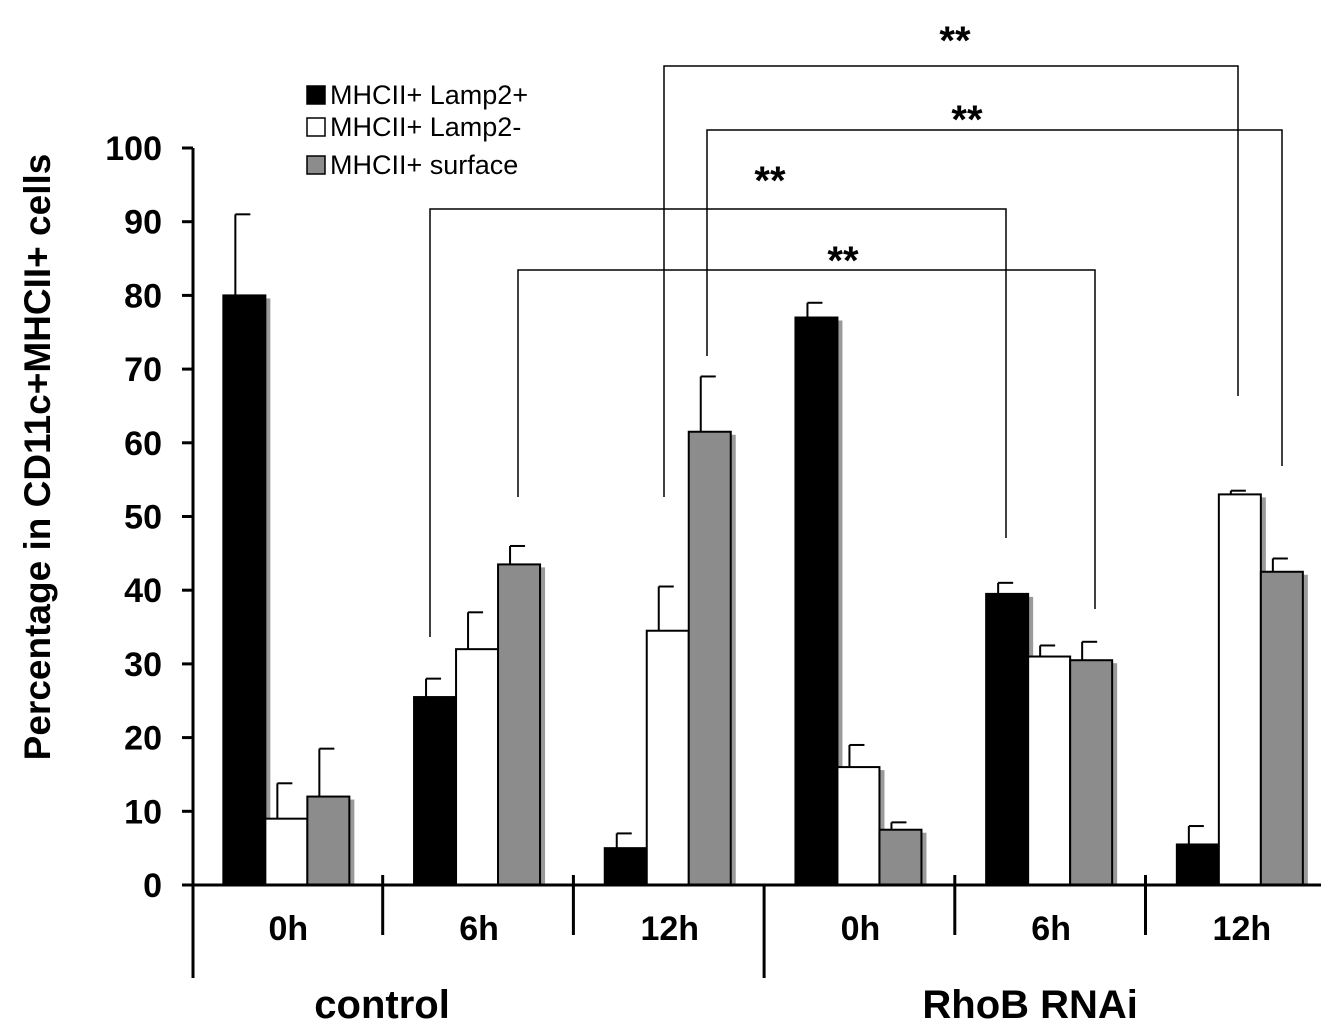  What do you see at coordinates (143, 591) in the screenshot?
I see `y-tick-label: 40` at bounding box center [143, 591].